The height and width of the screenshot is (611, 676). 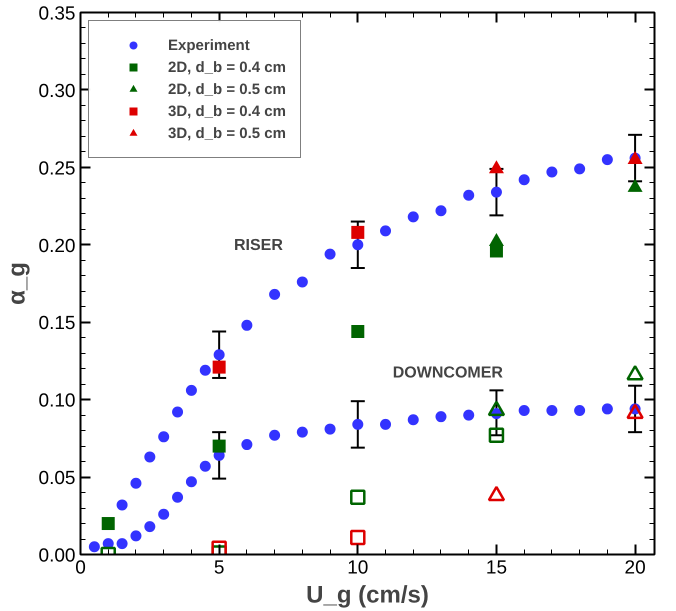 What do you see at coordinates (367, 595) in the screenshot?
I see `x-axis-title: U_g (cm/s)` at bounding box center [367, 595].